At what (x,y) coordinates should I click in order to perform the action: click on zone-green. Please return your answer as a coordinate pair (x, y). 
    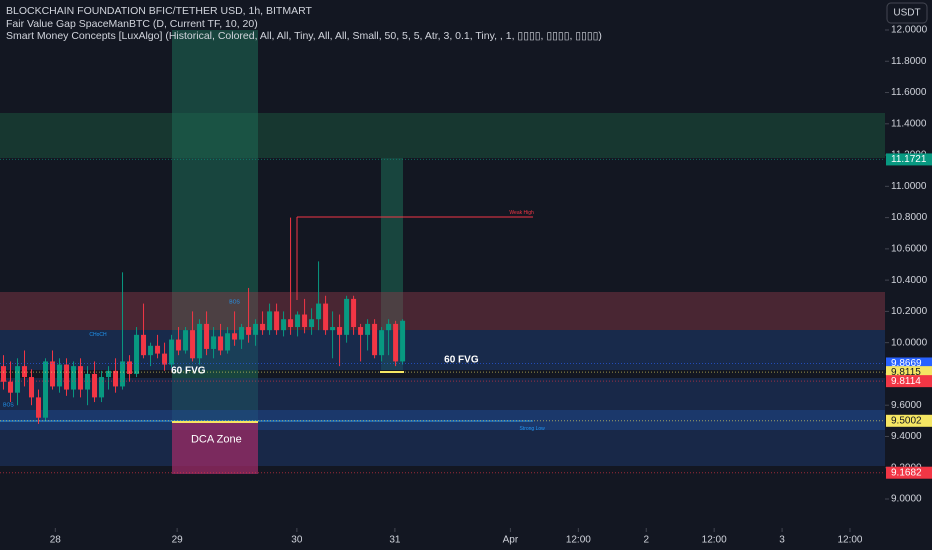
    Looking at the image, I should click on (442, 135).